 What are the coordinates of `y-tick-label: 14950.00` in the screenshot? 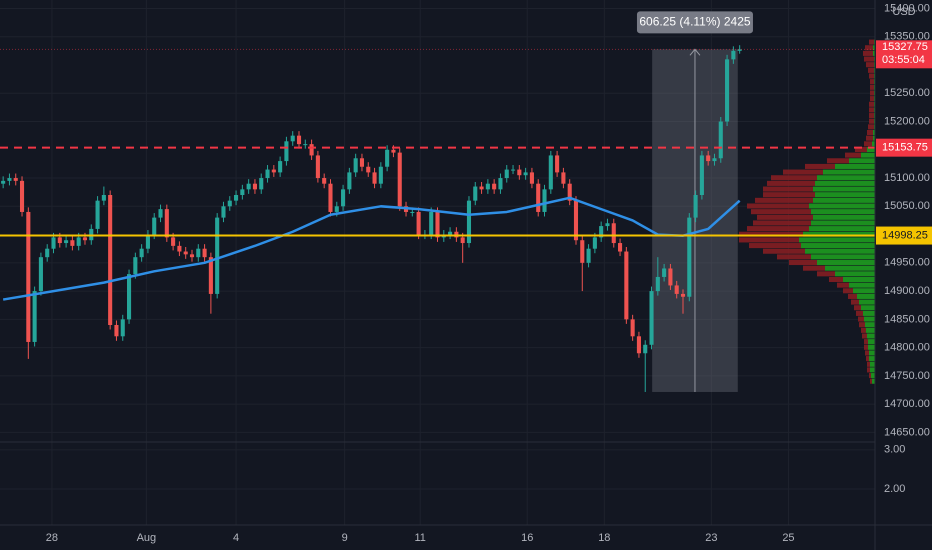 It's located at (907, 263).